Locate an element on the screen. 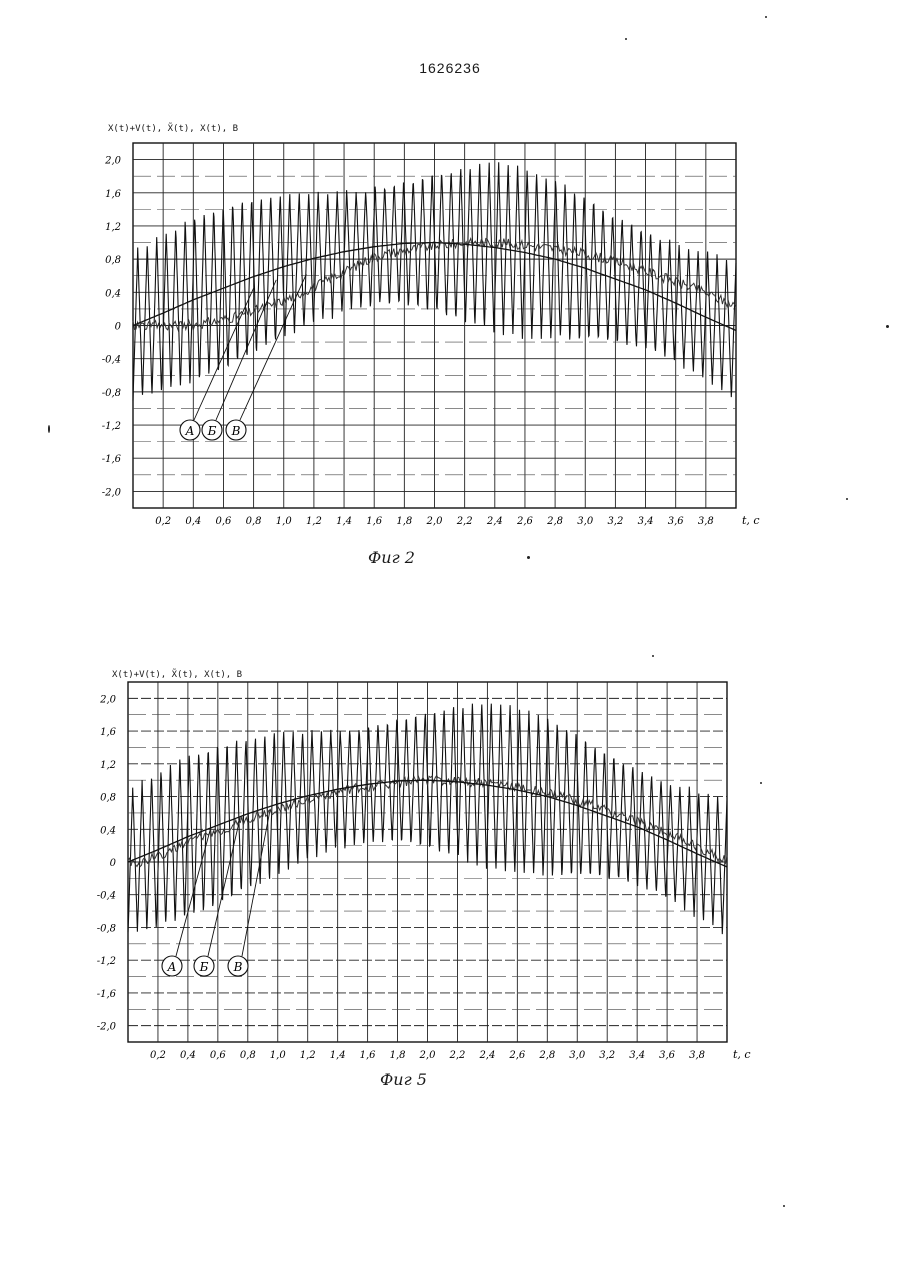 The image size is (900, 1266). fig5-caption: Фиг 5 is located at coordinates (403, 1079).